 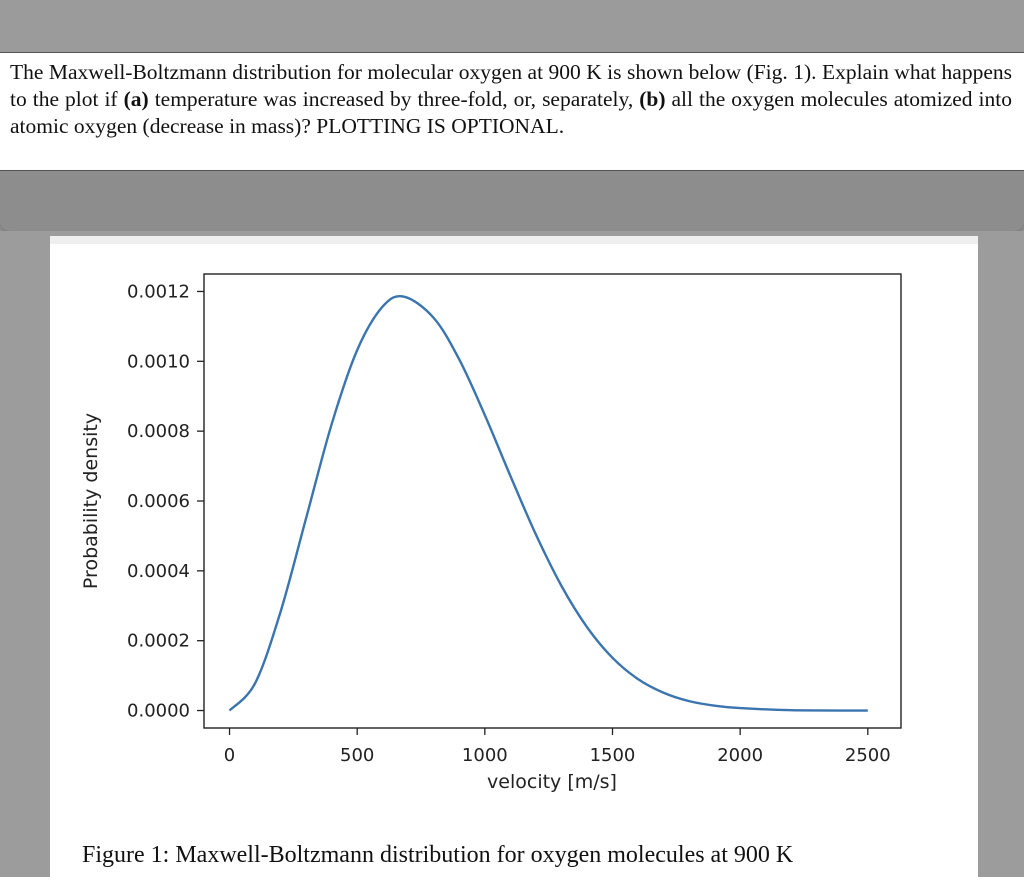 I want to click on y-axis-label: Probability density, so click(x=91, y=501).